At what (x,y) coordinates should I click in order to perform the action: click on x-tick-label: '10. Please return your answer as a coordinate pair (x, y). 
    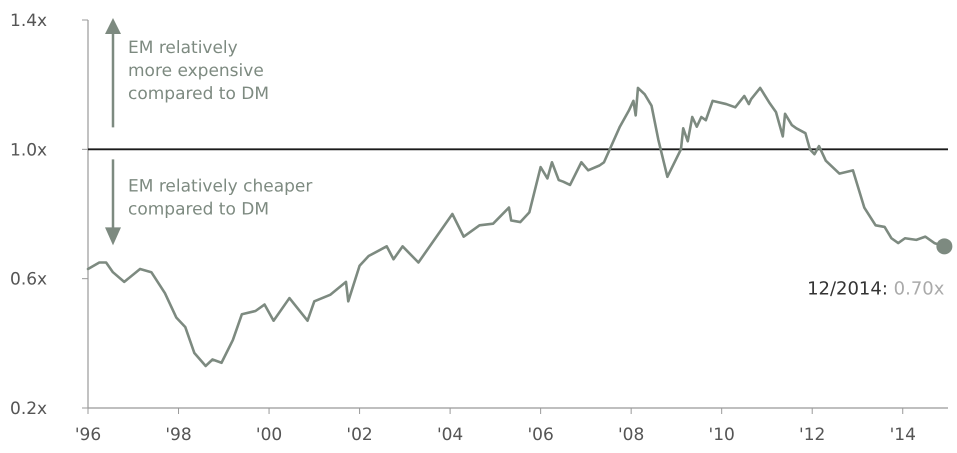
    Looking at the image, I should click on (721, 435).